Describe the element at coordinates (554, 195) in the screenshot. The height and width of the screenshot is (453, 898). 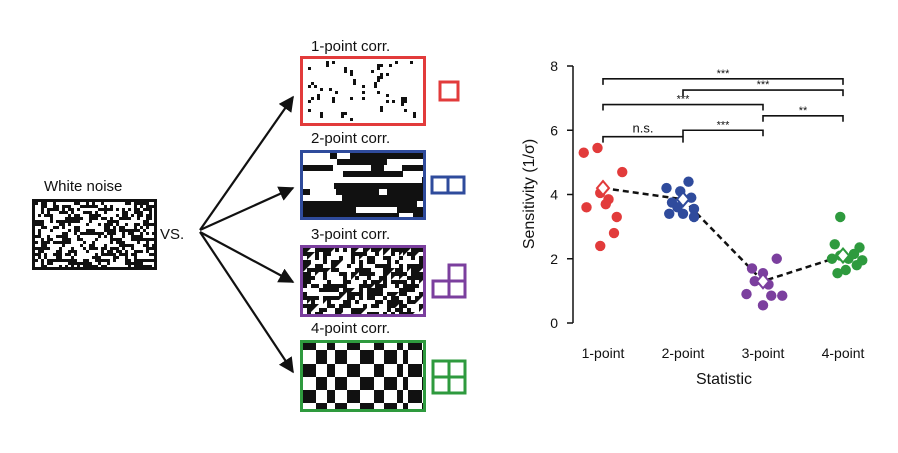
I see `y-tick-label: 4` at that location.